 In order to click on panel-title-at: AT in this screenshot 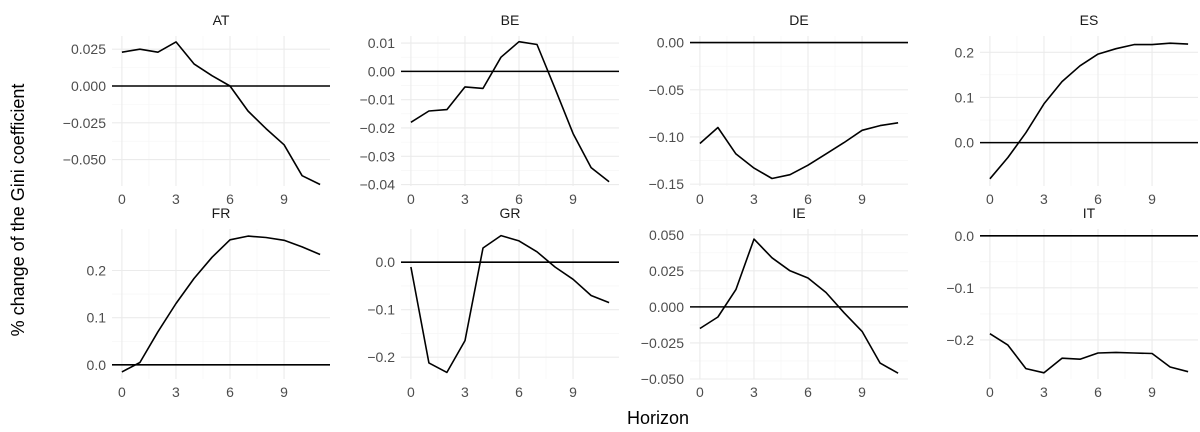, I will do `click(221, 20)`.